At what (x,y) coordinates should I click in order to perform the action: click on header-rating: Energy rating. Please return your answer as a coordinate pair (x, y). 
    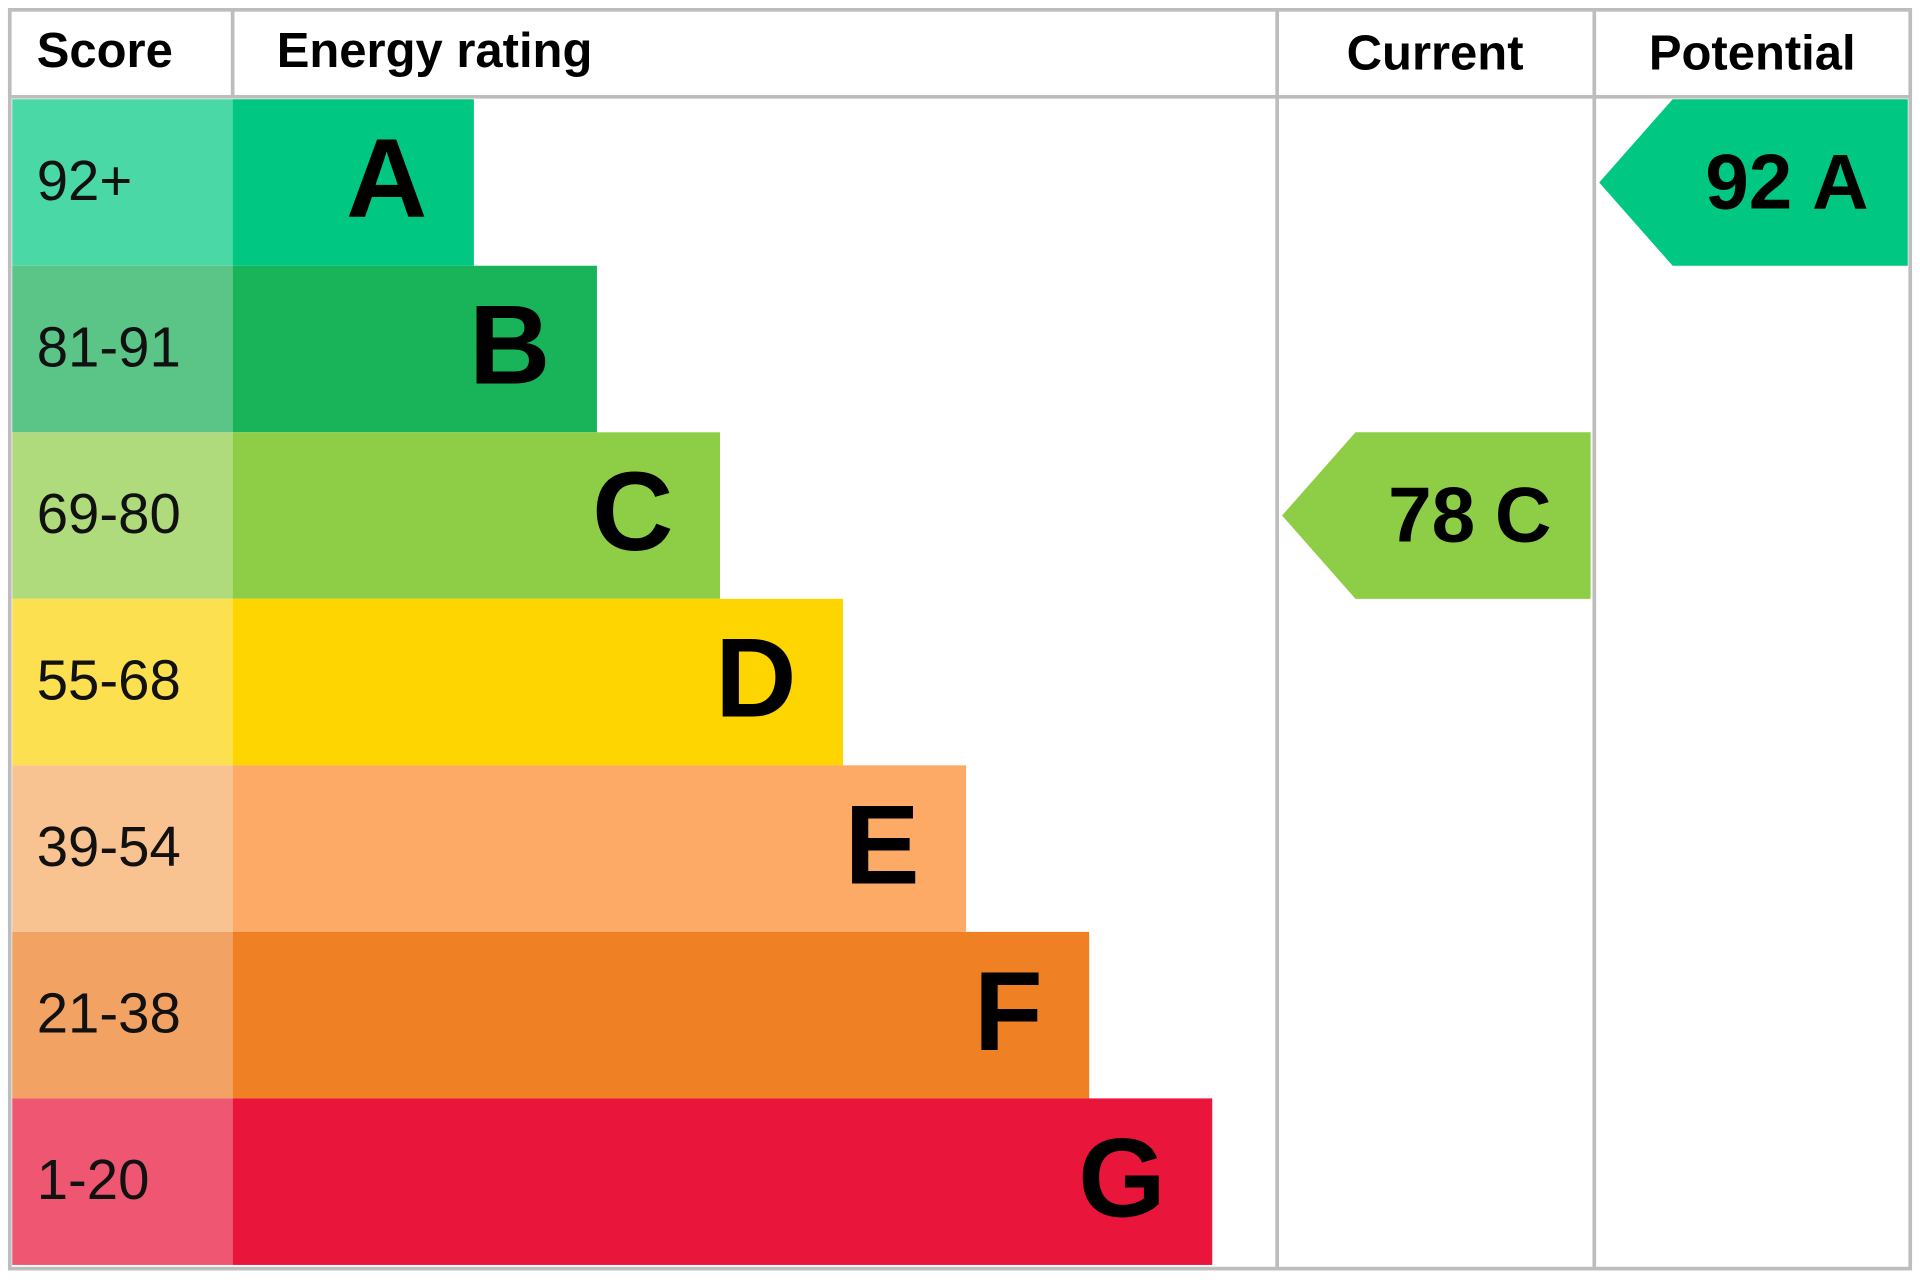
    Looking at the image, I should click on (435, 51).